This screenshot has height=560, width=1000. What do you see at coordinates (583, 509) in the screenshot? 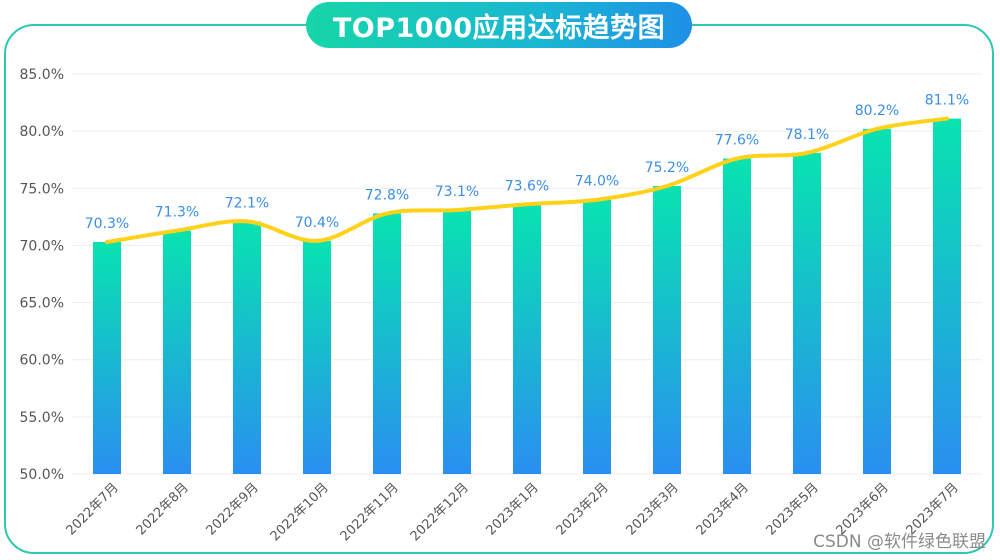
I see `x-tick-label: 2023年2月` at bounding box center [583, 509].